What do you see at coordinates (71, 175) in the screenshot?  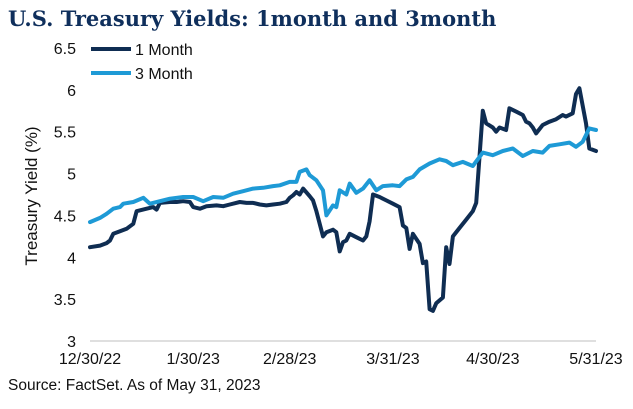 I see `y-tick-label: 5` at bounding box center [71, 175].